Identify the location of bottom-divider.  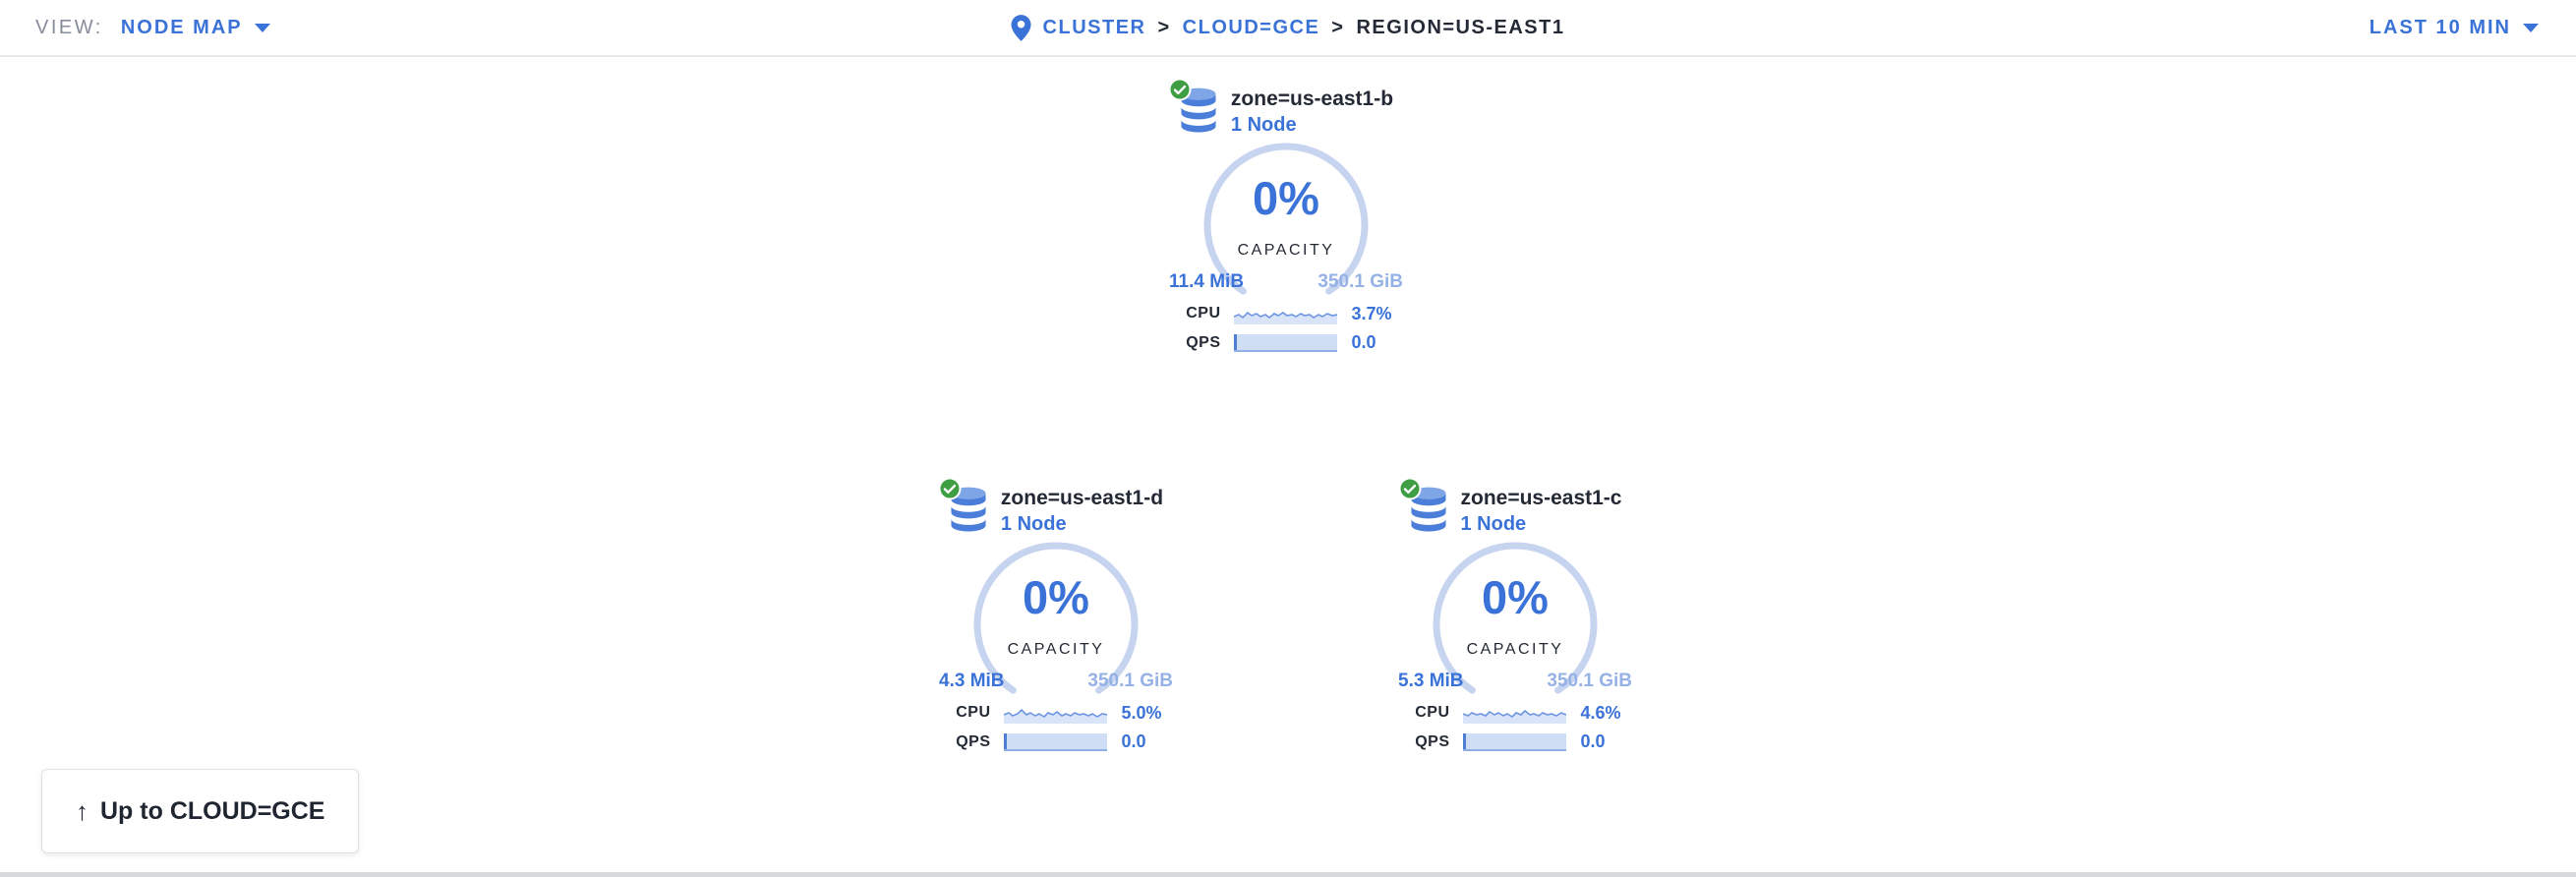
(1288, 874).